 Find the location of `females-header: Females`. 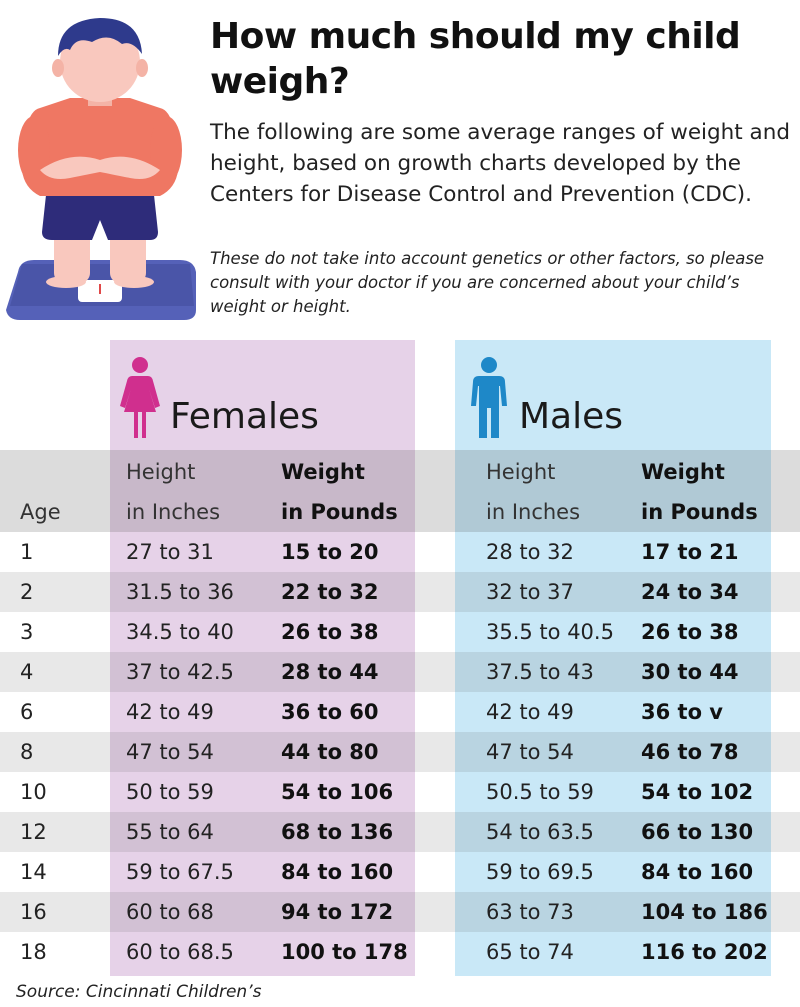

females-header: Females is located at coordinates (218, 397).